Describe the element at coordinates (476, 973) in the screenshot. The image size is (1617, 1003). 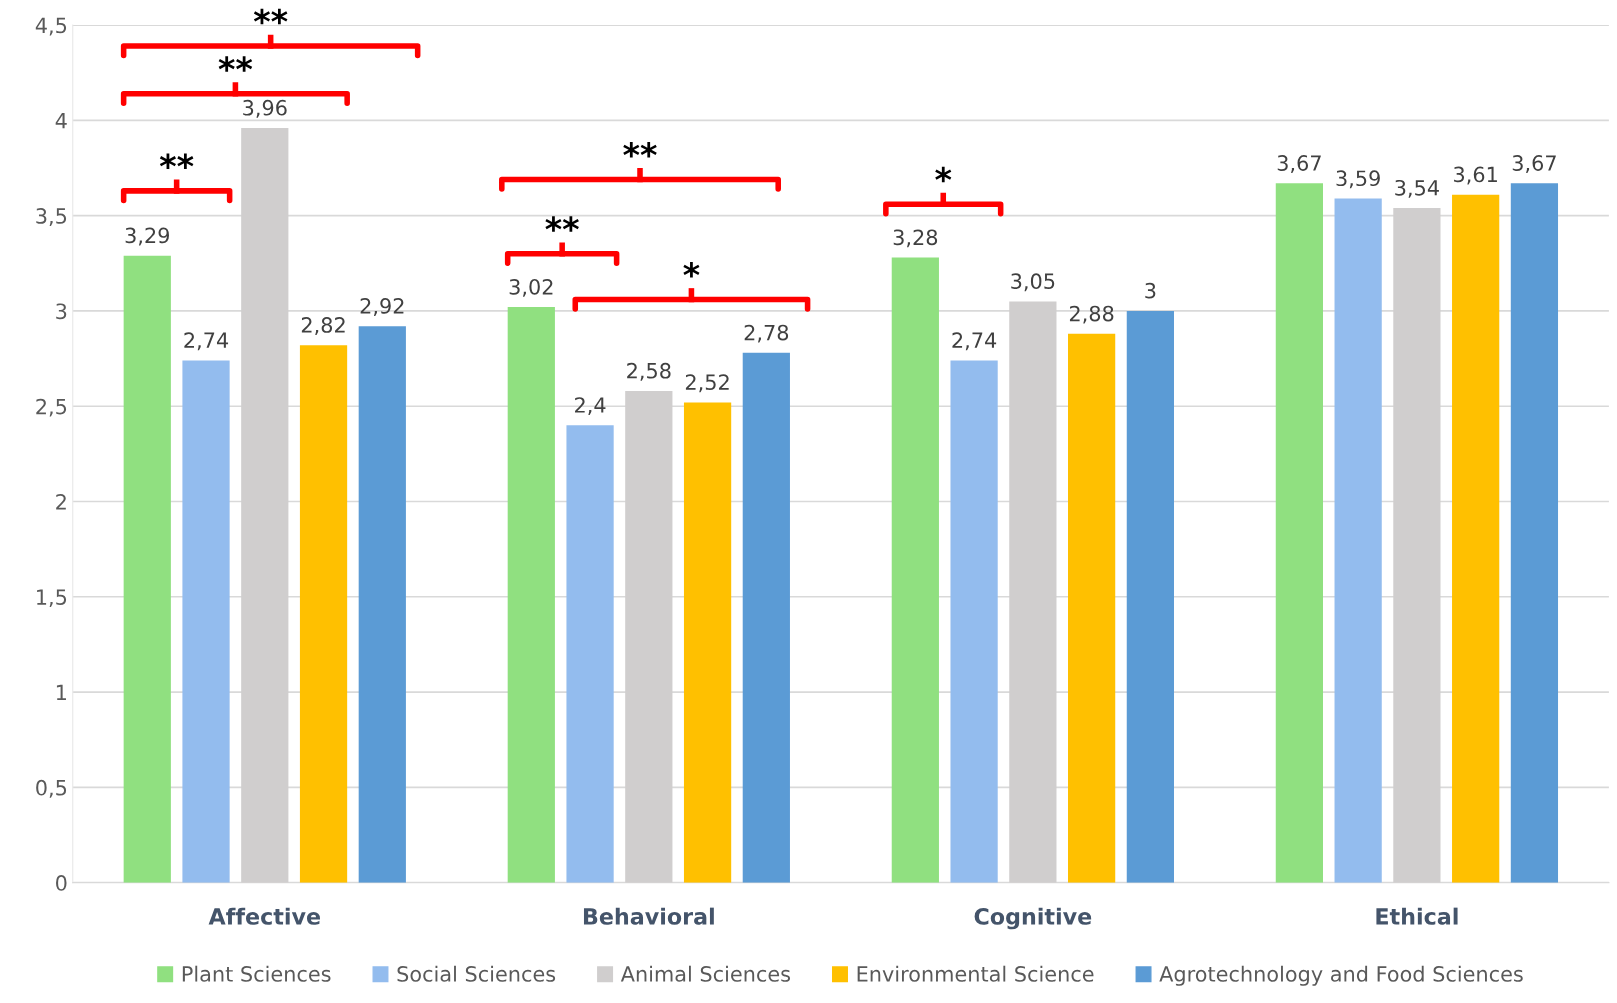
I see `legend-label: Social Sciences` at that location.